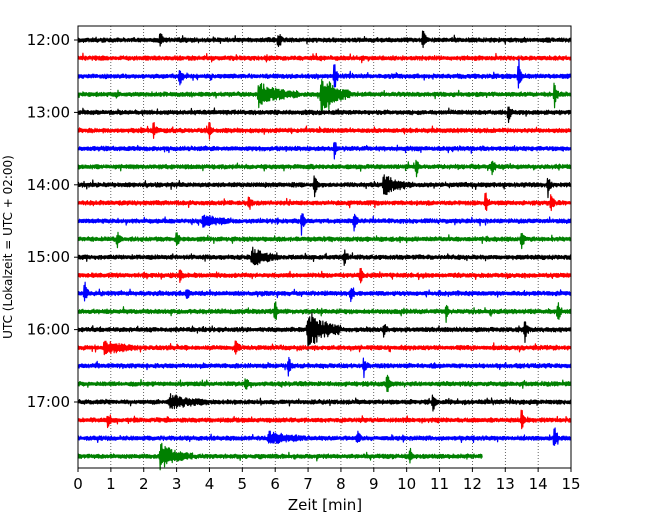  Describe the element at coordinates (144, 484) in the screenshot. I see `x-tick-label: 2` at that location.